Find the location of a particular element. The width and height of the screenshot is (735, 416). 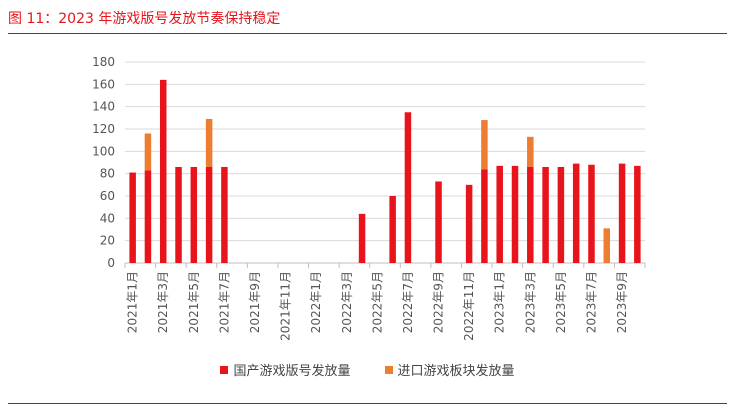

y-tick-label: 160 is located at coordinates (103, 84).